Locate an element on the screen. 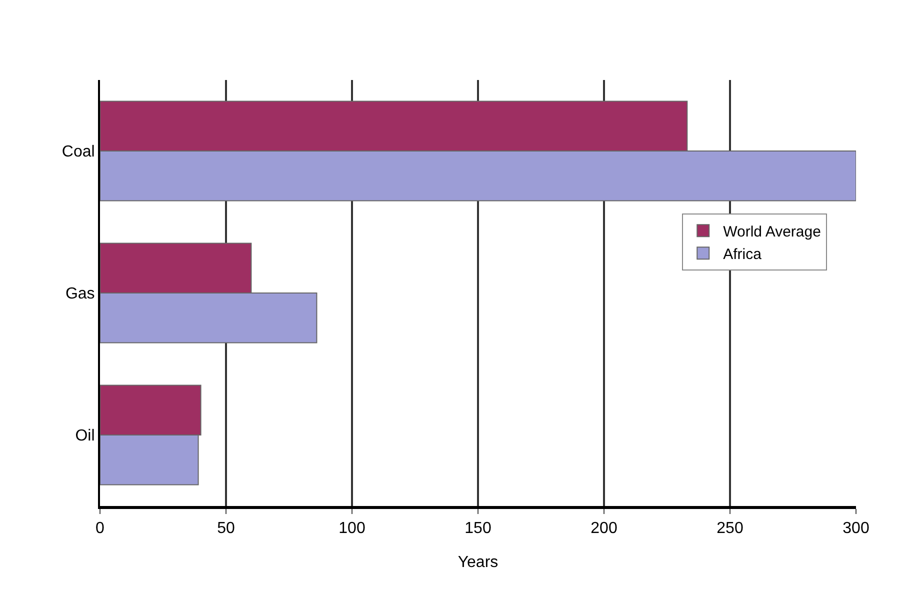 This screenshot has width=916, height=606. x-tick-label: 100 is located at coordinates (352, 529).